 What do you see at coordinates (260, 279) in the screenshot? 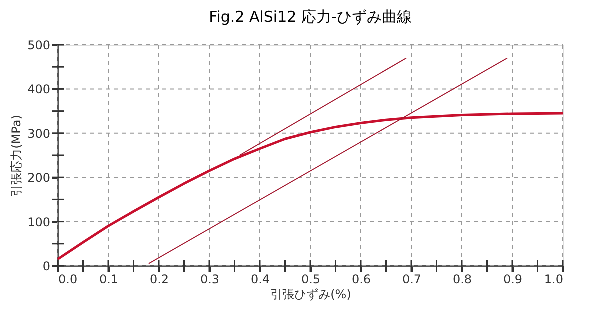
I see `x-tick-label: 0.4` at bounding box center [260, 279].